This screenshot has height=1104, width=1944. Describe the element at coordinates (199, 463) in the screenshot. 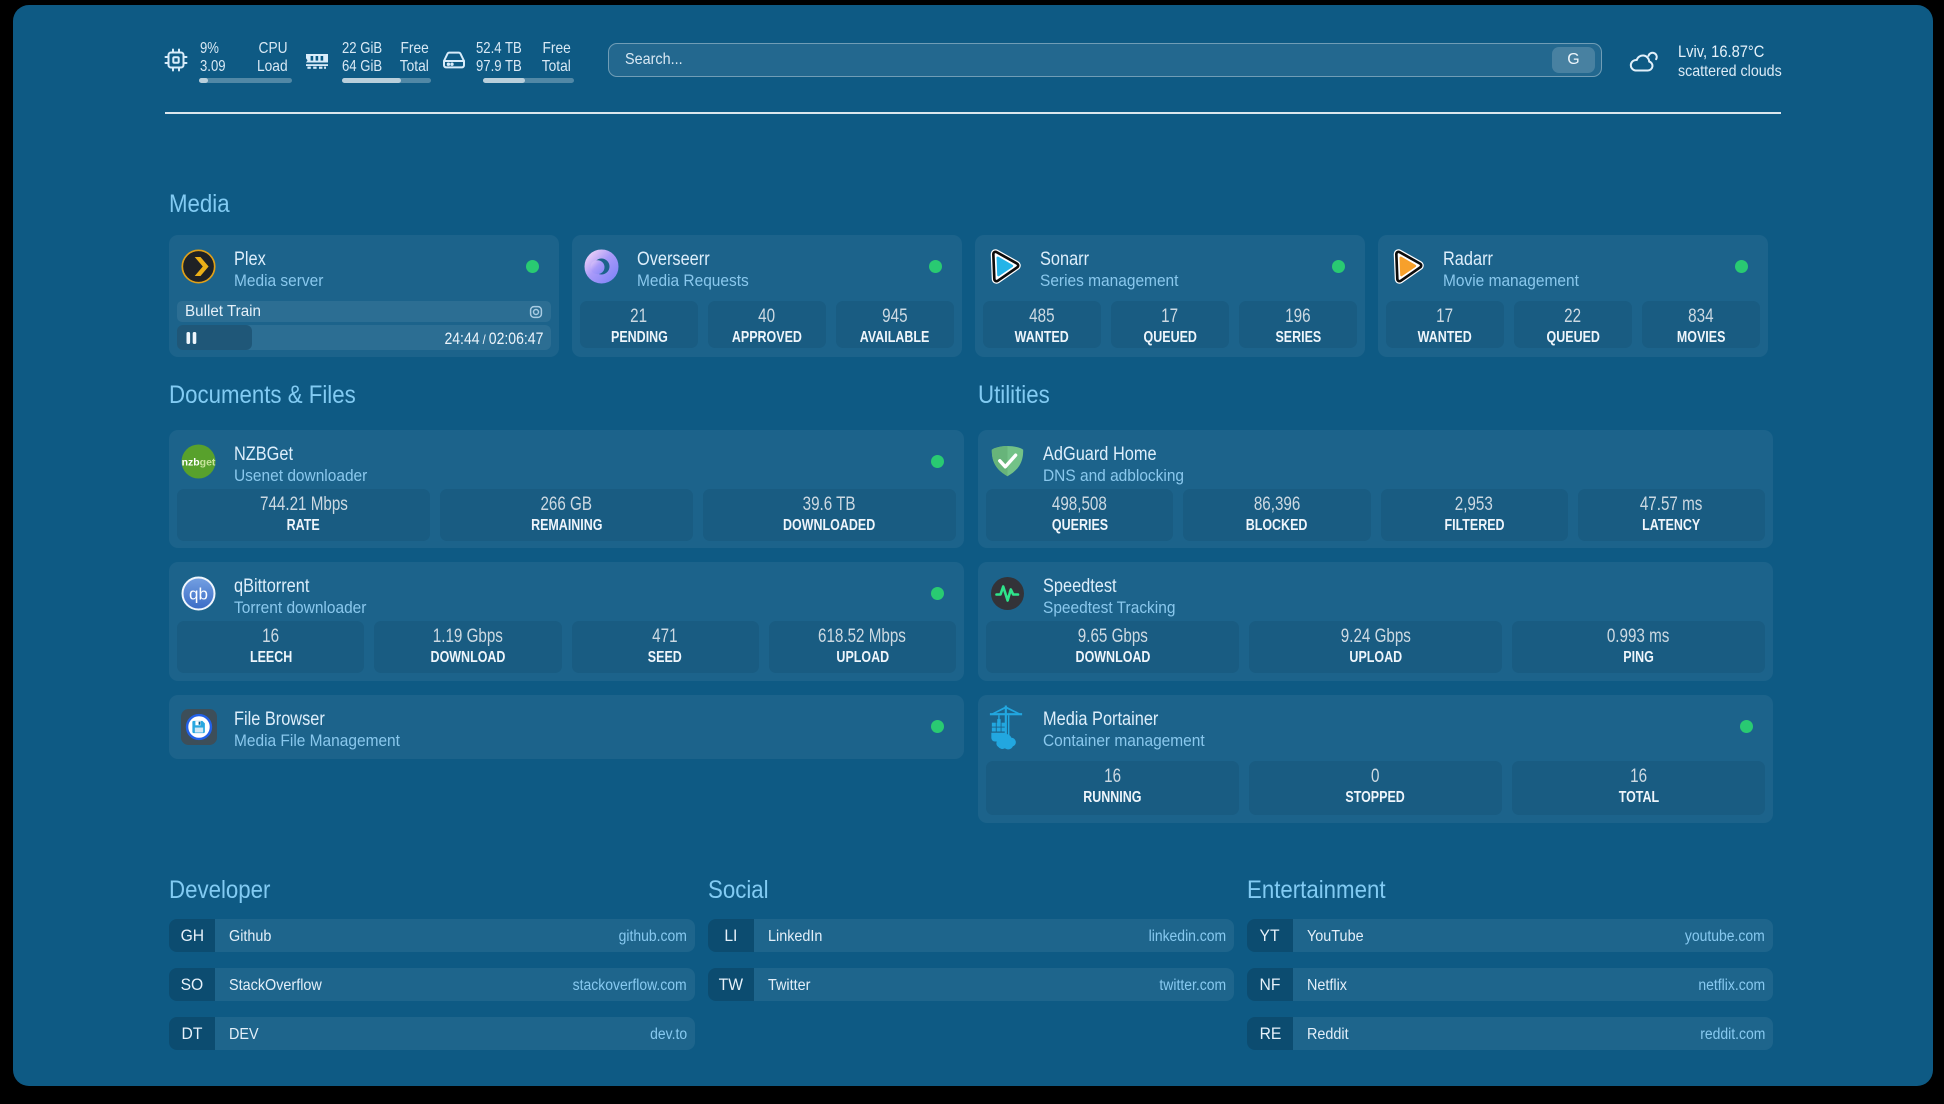

I see `svg-text: nzbget` at that location.